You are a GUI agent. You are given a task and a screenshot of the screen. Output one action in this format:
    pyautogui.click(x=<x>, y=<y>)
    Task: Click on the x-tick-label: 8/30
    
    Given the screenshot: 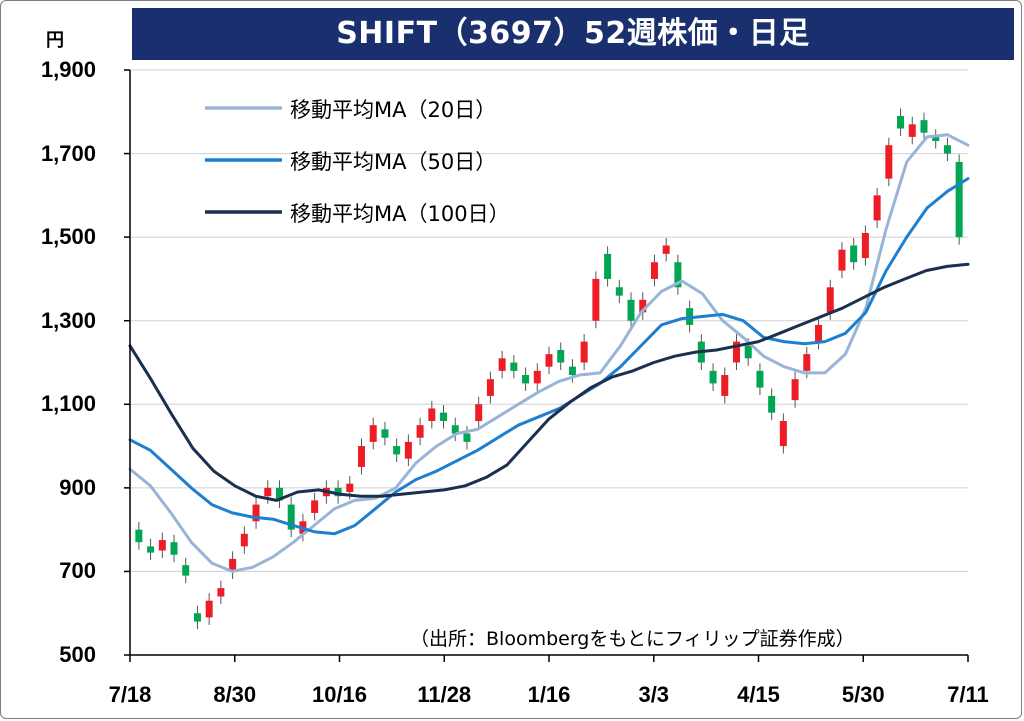 What is the action you would take?
    pyautogui.click(x=235, y=694)
    